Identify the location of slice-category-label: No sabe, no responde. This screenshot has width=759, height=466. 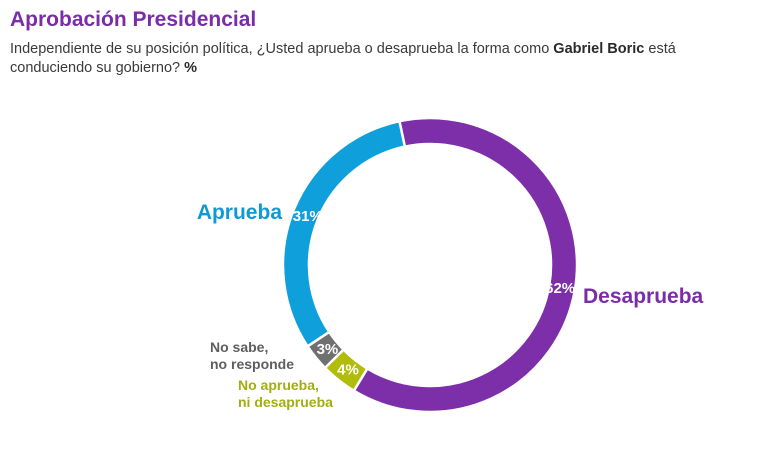
(252, 355).